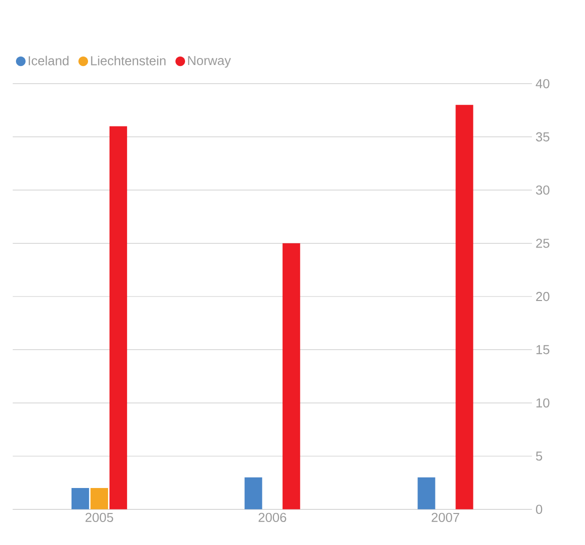  I want to click on y-tick-label: 15, so click(543, 349).